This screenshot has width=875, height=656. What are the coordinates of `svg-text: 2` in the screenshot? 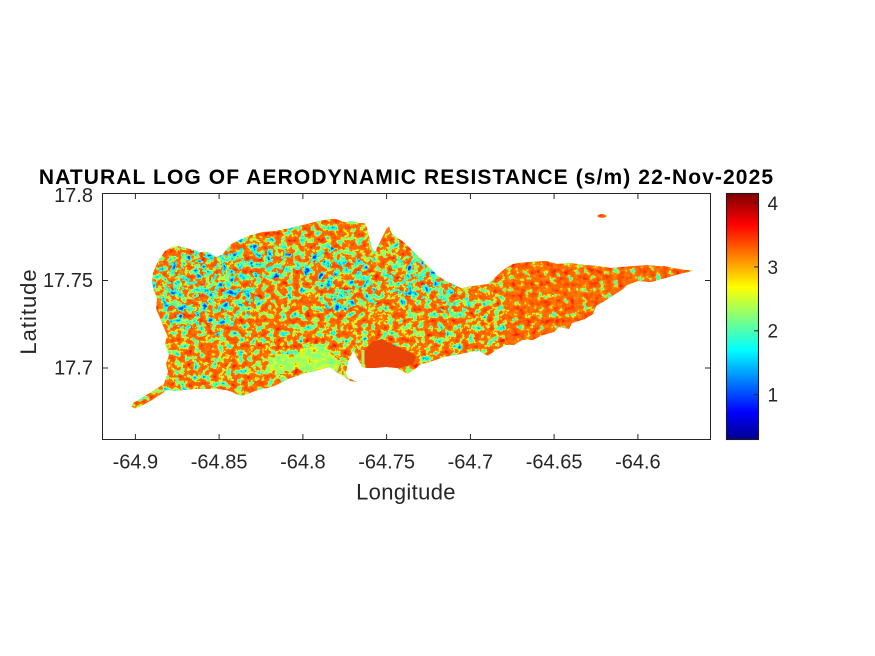 It's located at (773, 332).